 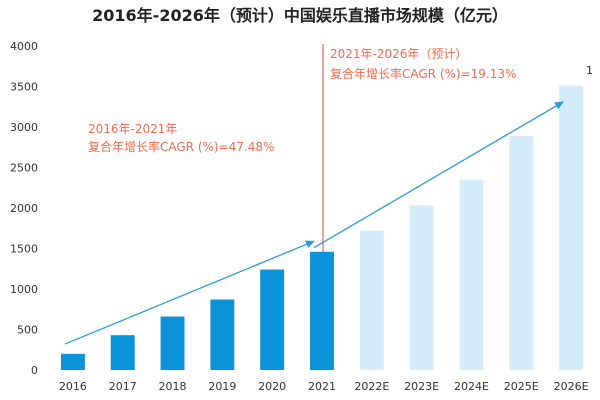 I want to click on bar-2023E, so click(x=421, y=287).